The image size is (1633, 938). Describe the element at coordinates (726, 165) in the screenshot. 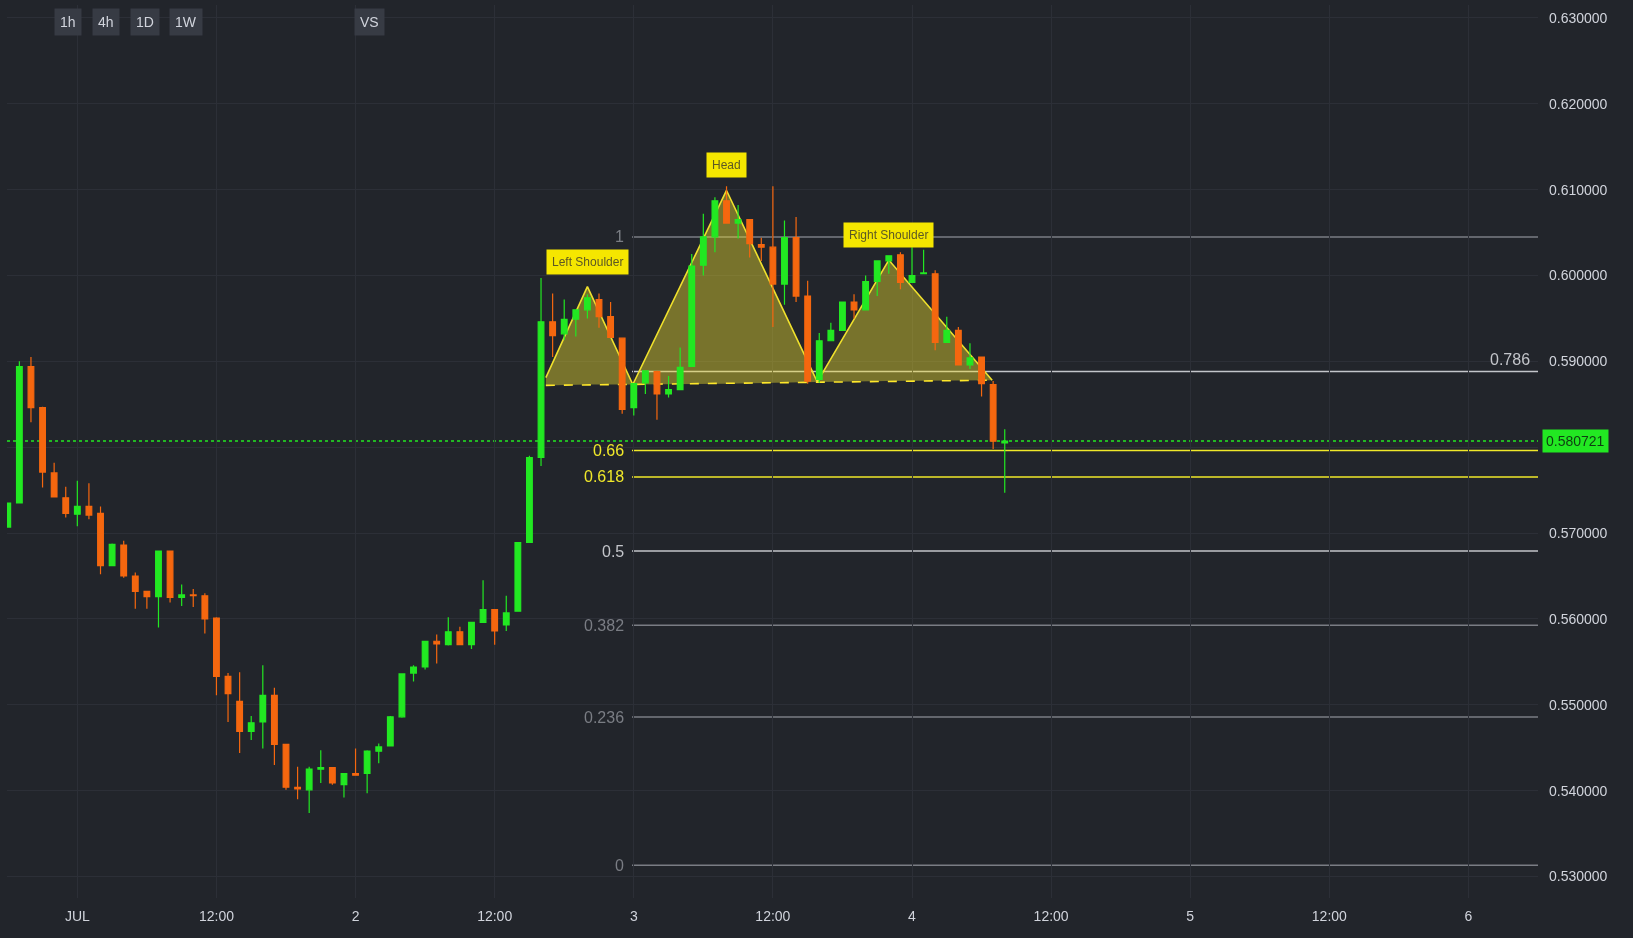

I see `annotation: Head` at that location.